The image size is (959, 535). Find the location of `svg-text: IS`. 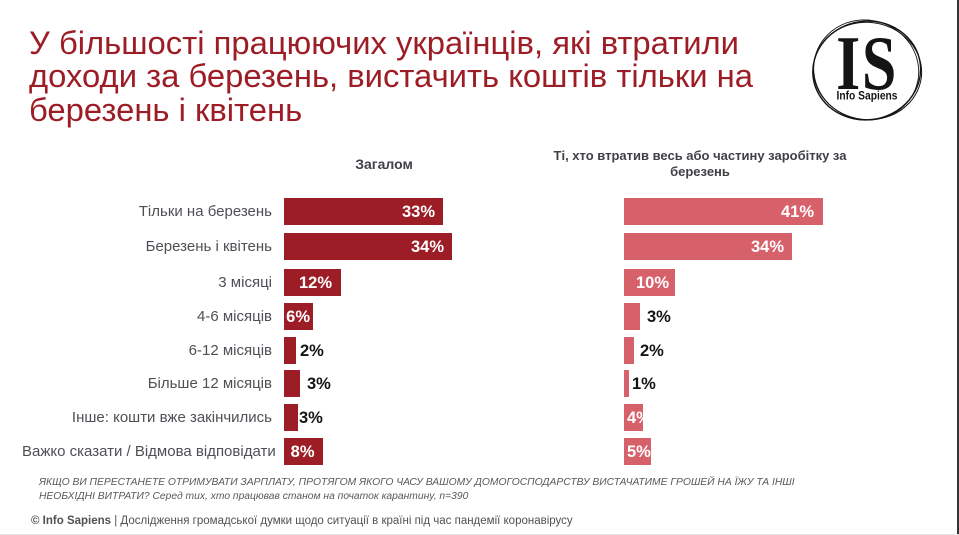

svg-text: IS is located at coordinates (867, 64).